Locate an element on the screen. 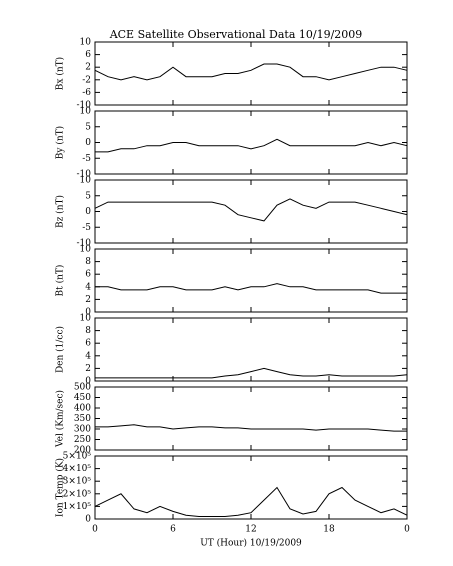 This screenshot has height=566, width=453. y-tick-label: 350 is located at coordinates (82, 419).